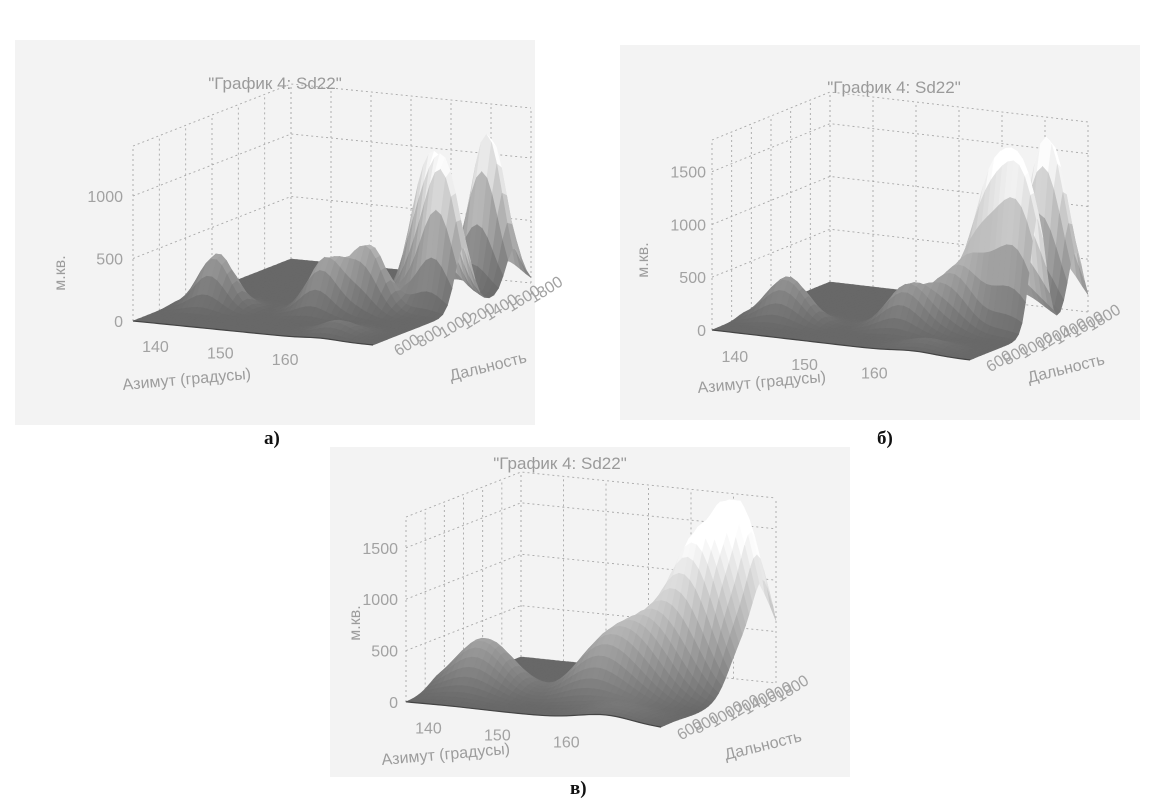 Image resolution: width=1174 pixels, height=803 pixels. I want to click on caption-c: в), so click(578, 788).